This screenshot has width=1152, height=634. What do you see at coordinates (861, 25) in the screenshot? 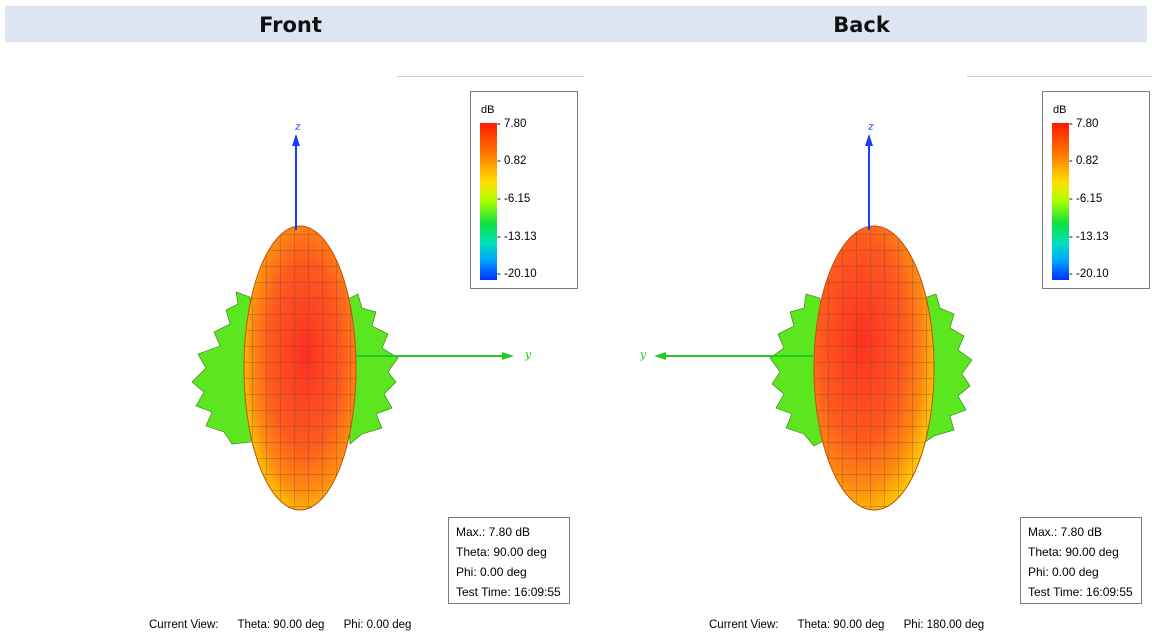
I see `back-title: Back` at bounding box center [861, 25].